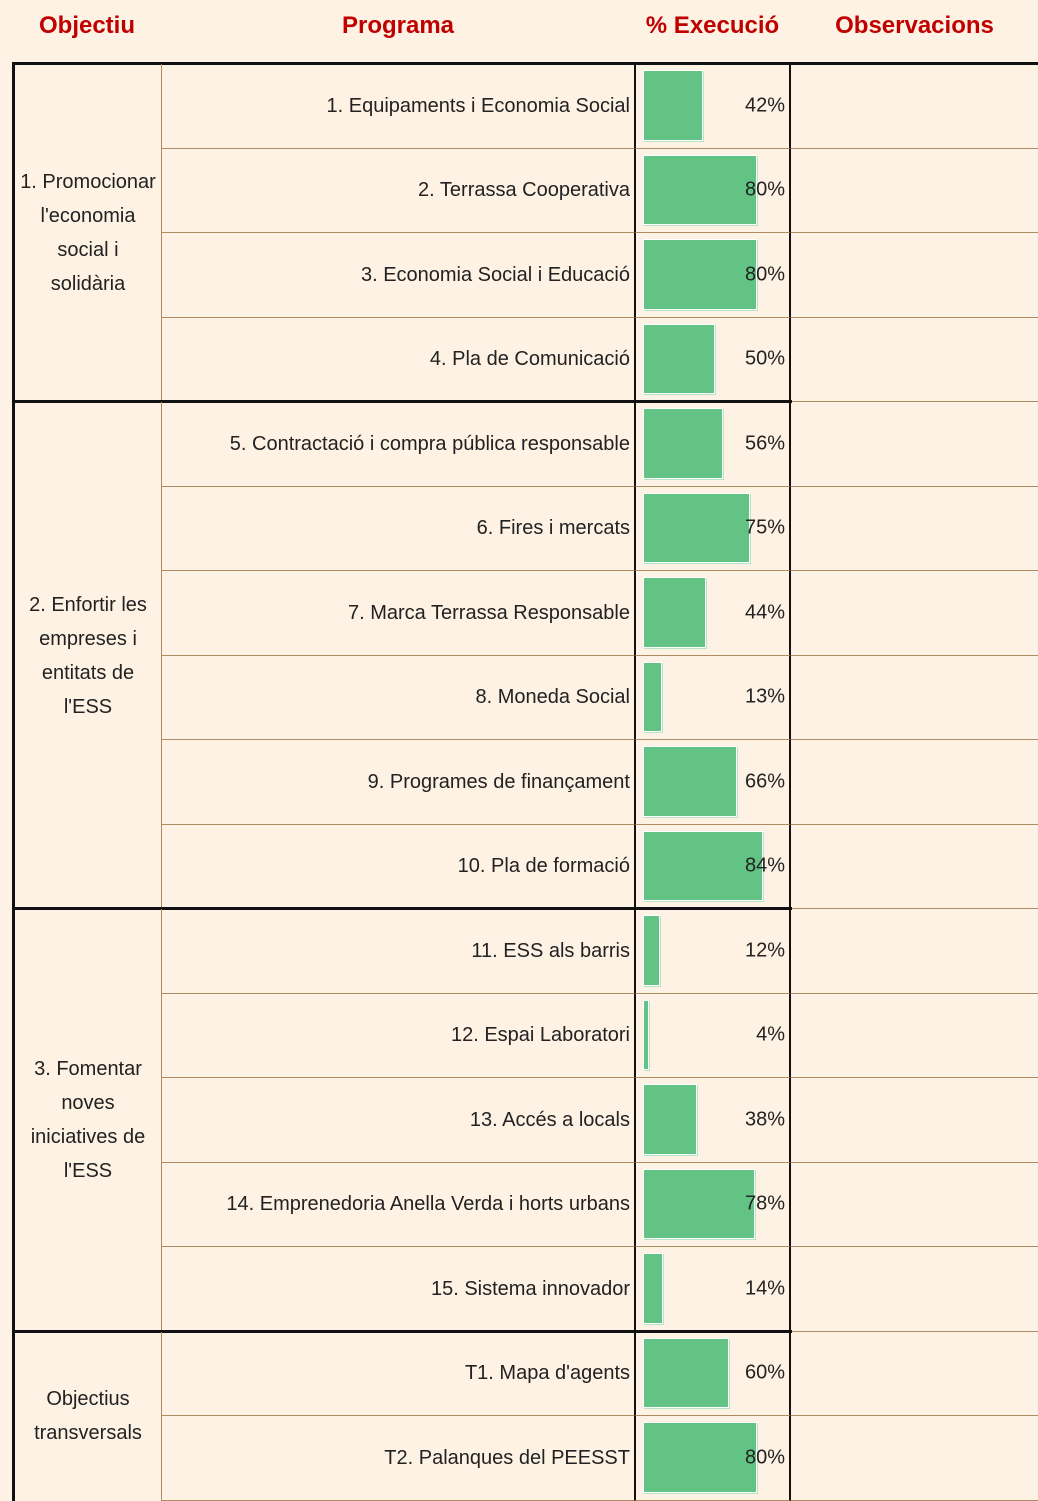 The image size is (1038, 1501). I want to click on program-cell: 4. Pla de Comunicació, so click(398, 360).